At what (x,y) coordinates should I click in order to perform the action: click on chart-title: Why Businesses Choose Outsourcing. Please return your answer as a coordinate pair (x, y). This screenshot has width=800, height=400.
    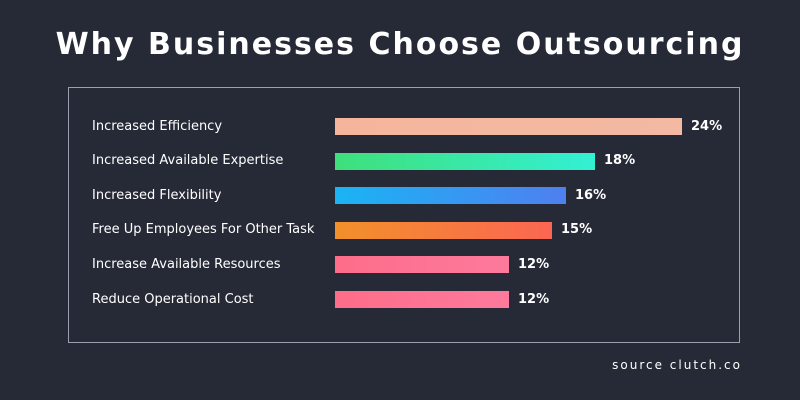
    Looking at the image, I should click on (400, 44).